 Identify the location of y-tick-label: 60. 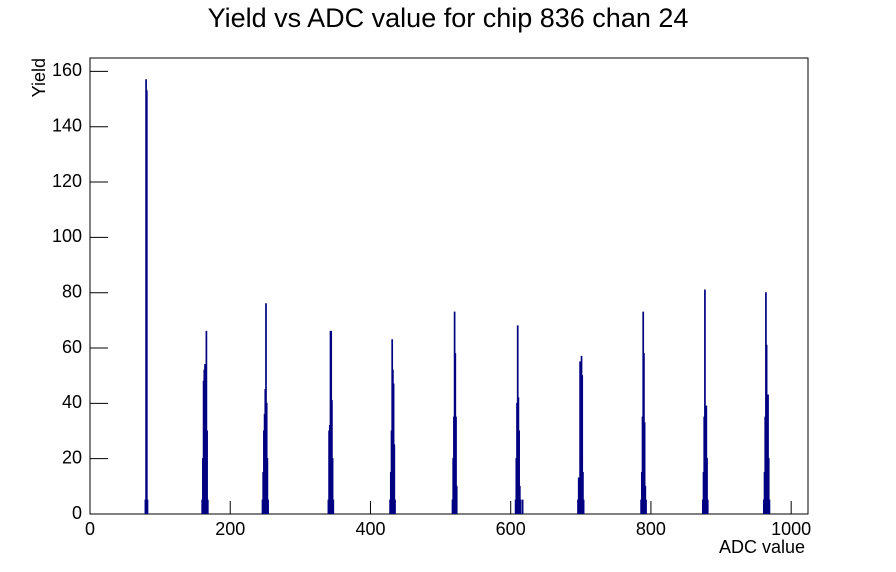
(72, 347).